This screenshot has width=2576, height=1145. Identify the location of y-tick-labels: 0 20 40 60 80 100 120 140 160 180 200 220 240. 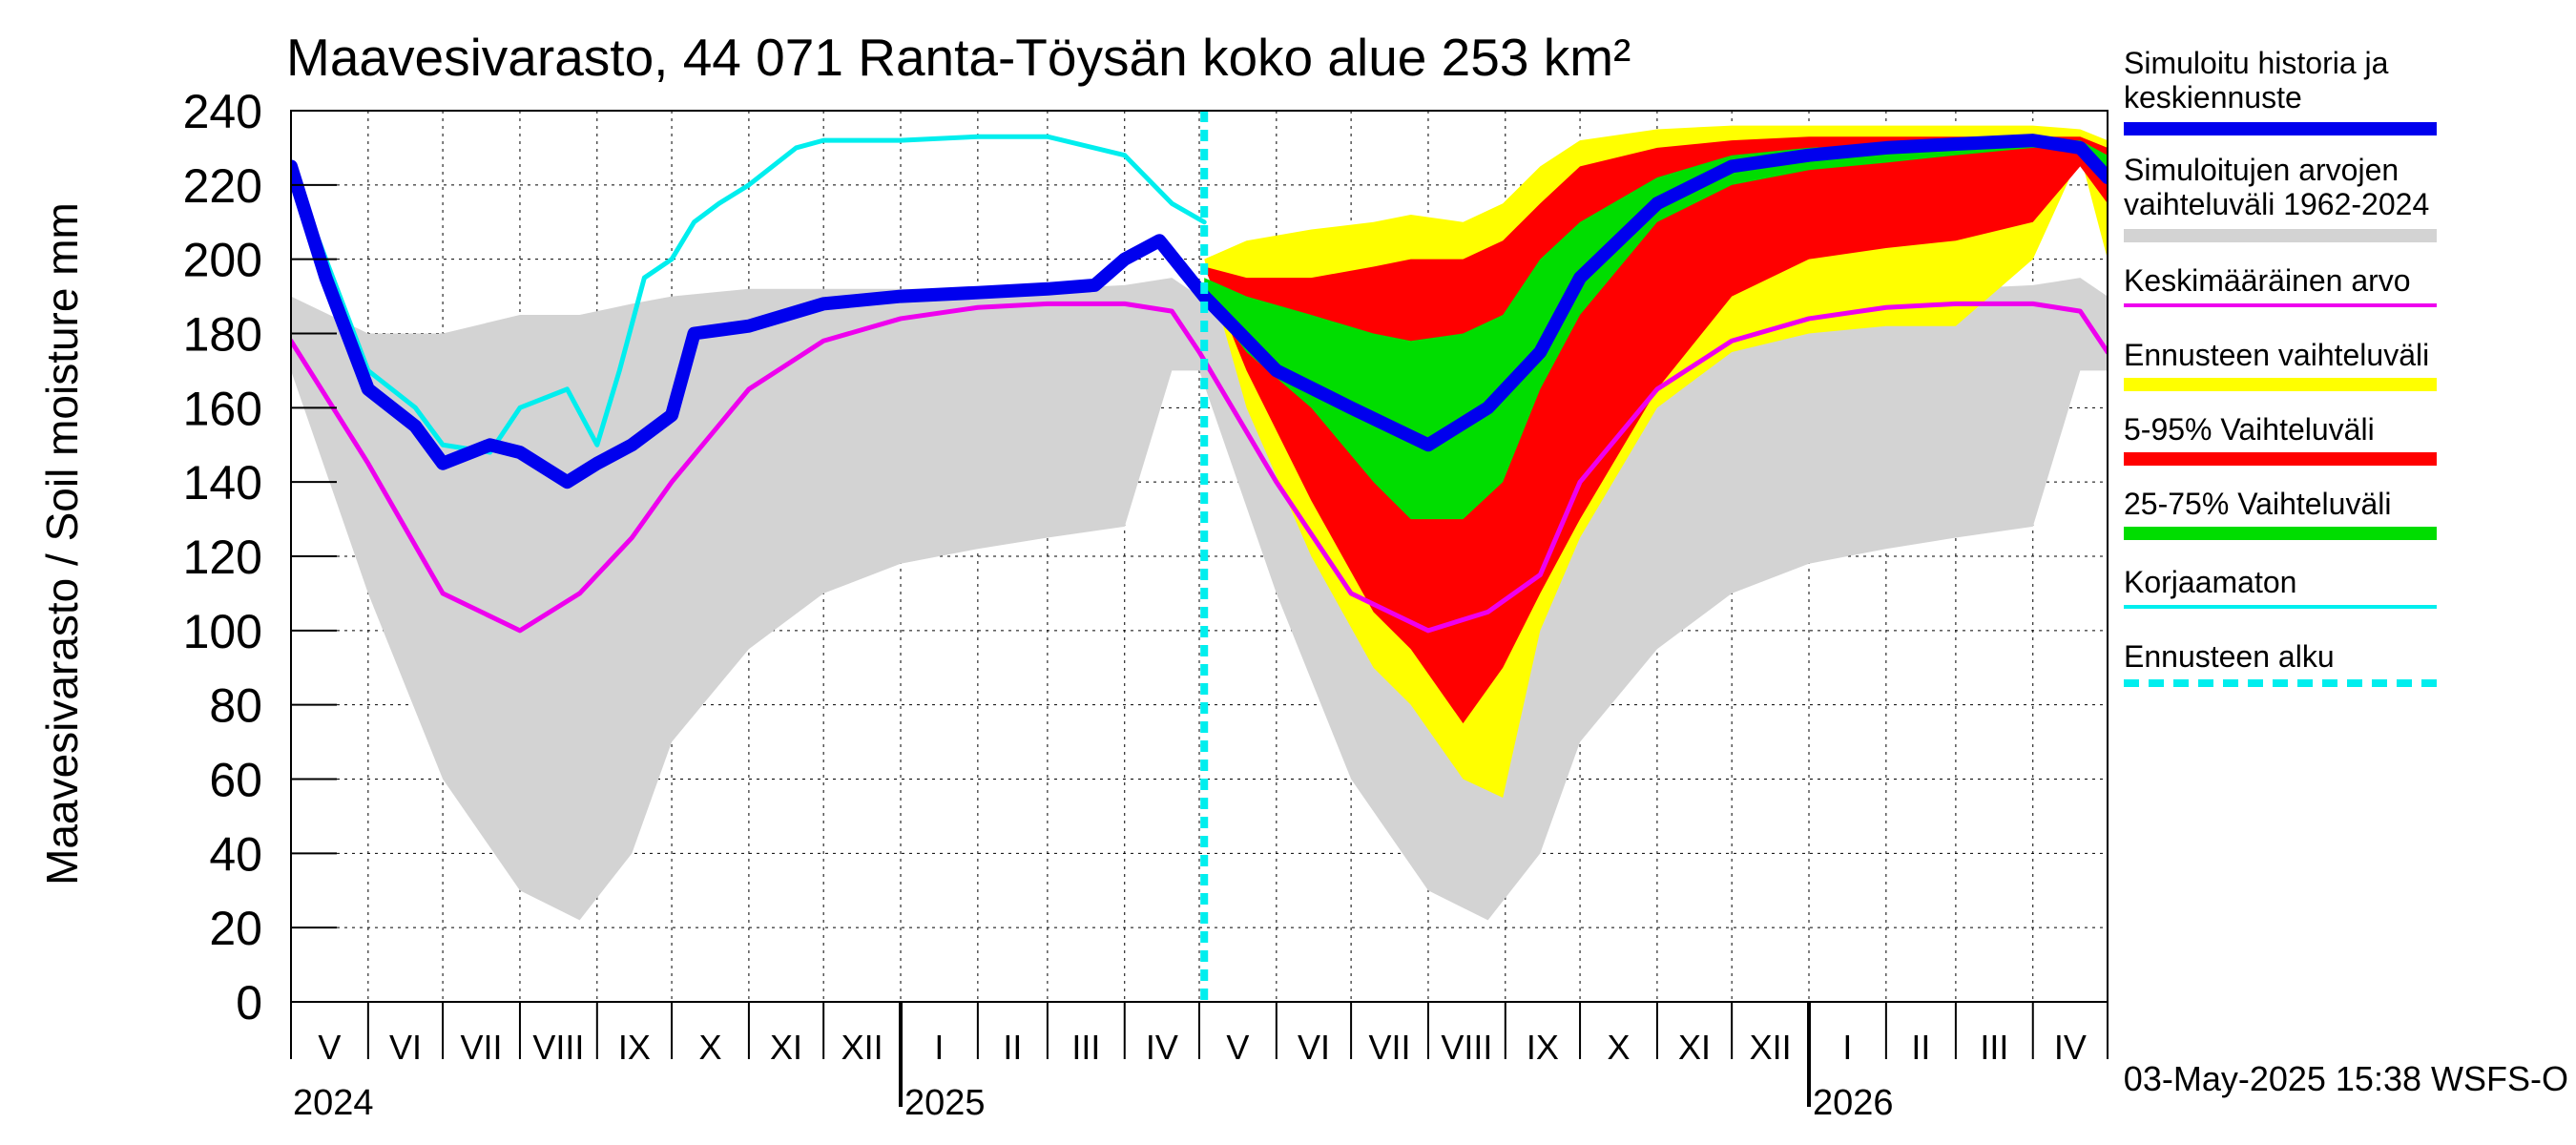
(222, 557).